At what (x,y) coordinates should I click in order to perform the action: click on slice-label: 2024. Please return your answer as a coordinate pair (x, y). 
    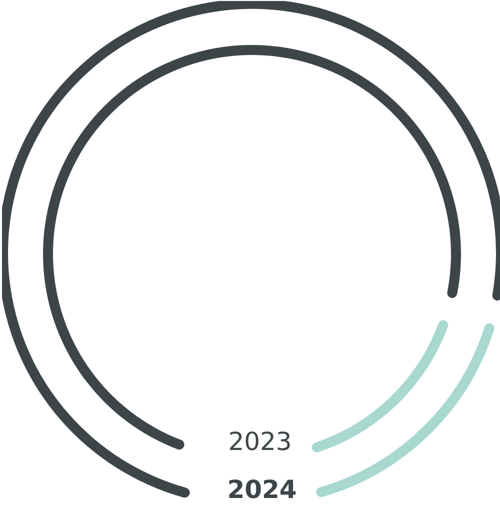
    Looking at the image, I should click on (262, 490).